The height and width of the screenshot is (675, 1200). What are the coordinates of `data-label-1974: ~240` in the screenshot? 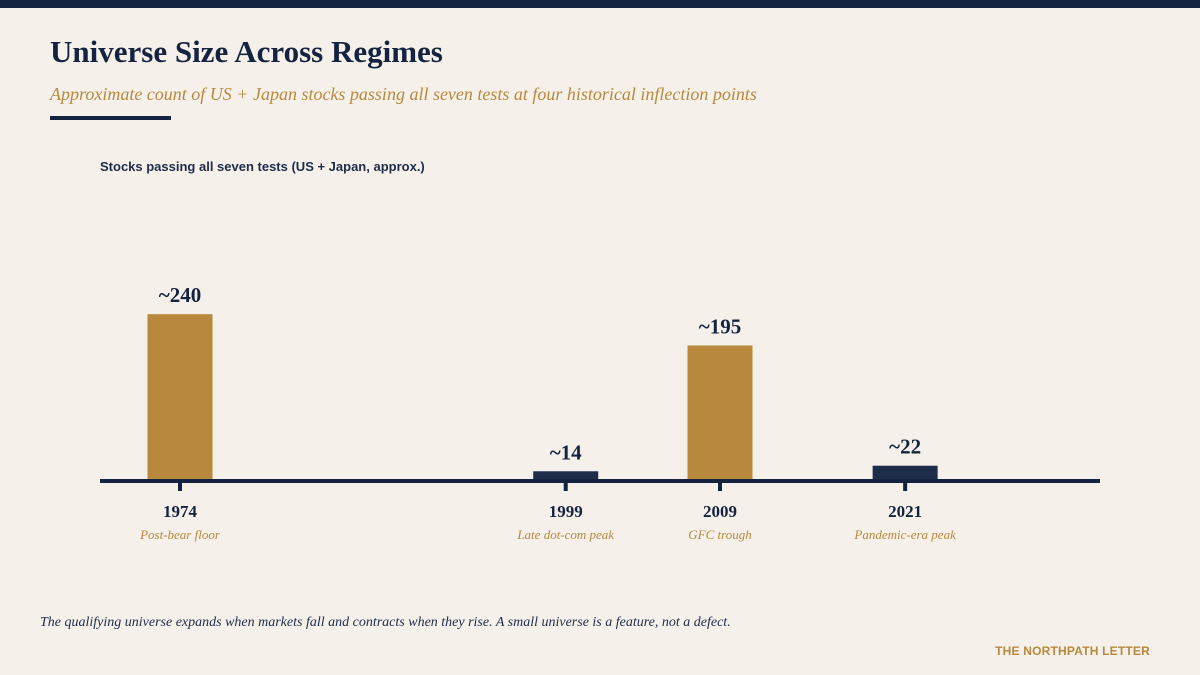 It's located at (180, 295).